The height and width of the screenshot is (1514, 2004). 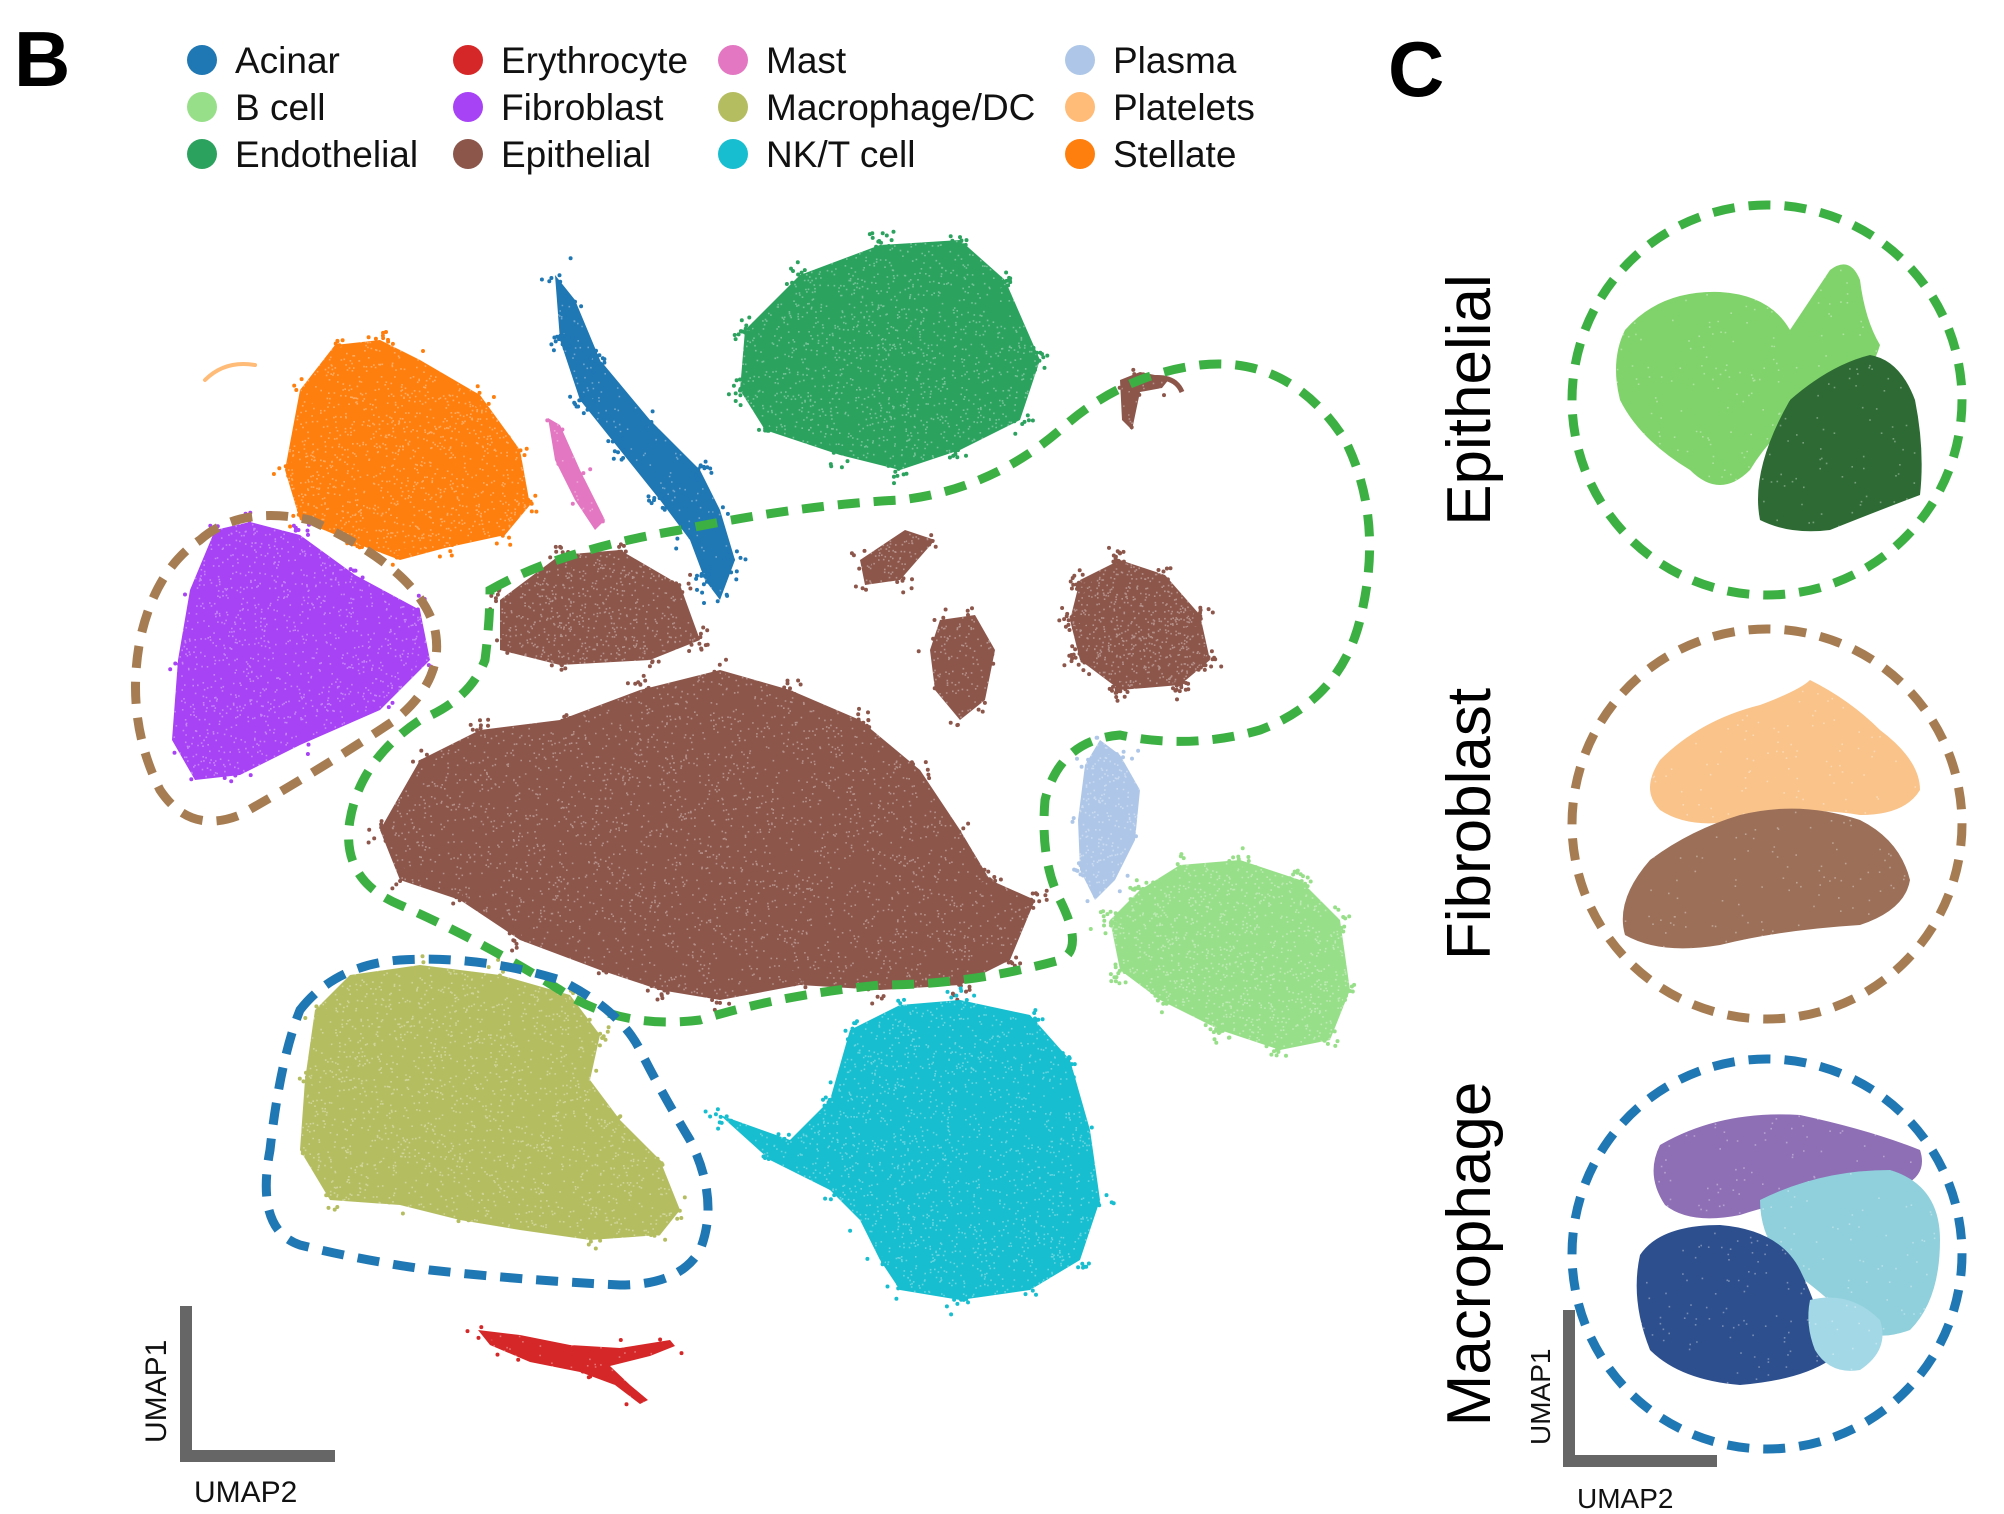 I want to click on cluster-nk-t-cell, so click(x=909, y=1151).